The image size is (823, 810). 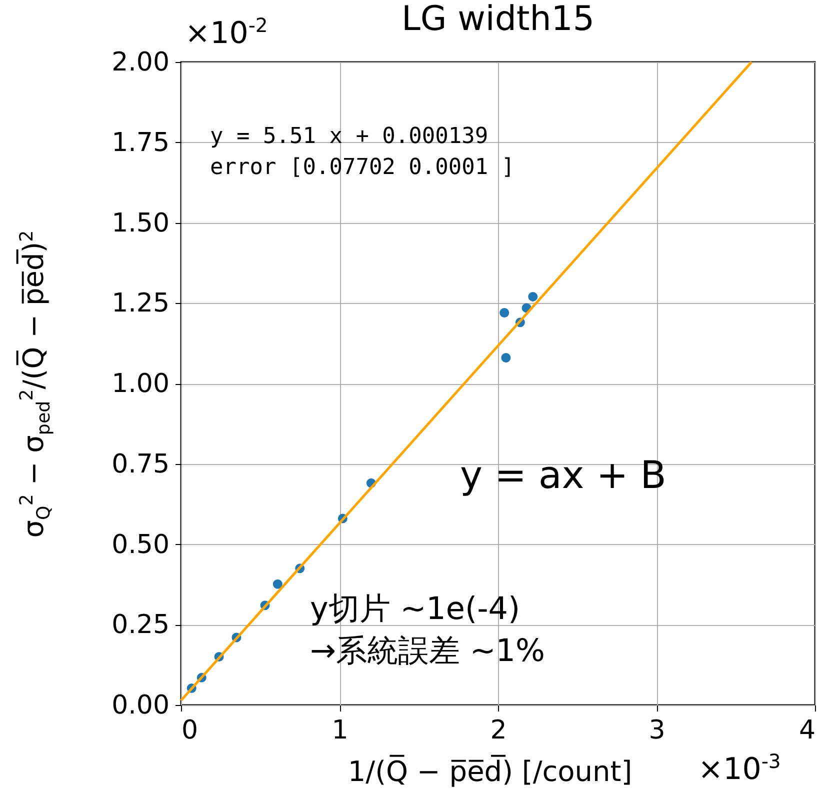 What do you see at coordinates (739, 768) in the screenshot?
I see `text: ×10$^{-3}$` at bounding box center [739, 768].